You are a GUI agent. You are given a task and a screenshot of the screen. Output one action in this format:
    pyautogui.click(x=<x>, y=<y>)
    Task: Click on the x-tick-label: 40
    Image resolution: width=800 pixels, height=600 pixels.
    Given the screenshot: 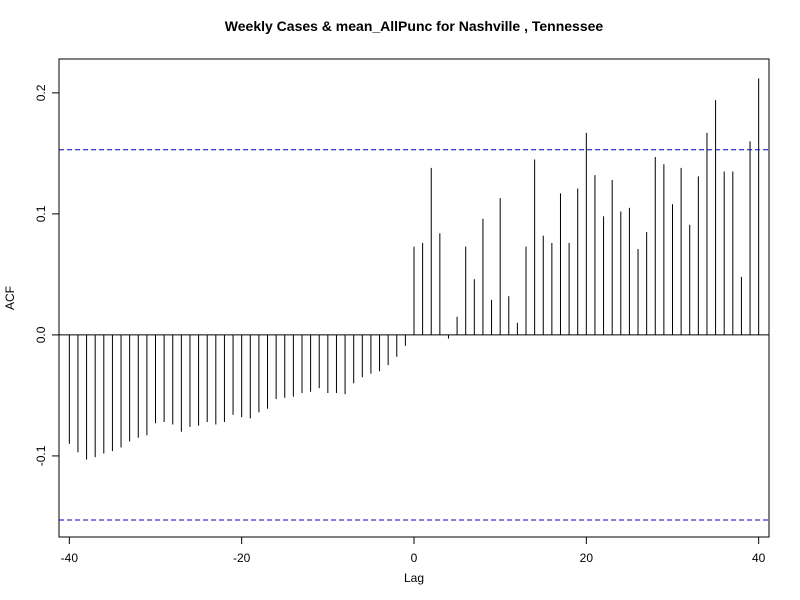 What is the action you would take?
    pyautogui.click(x=759, y=558)
    